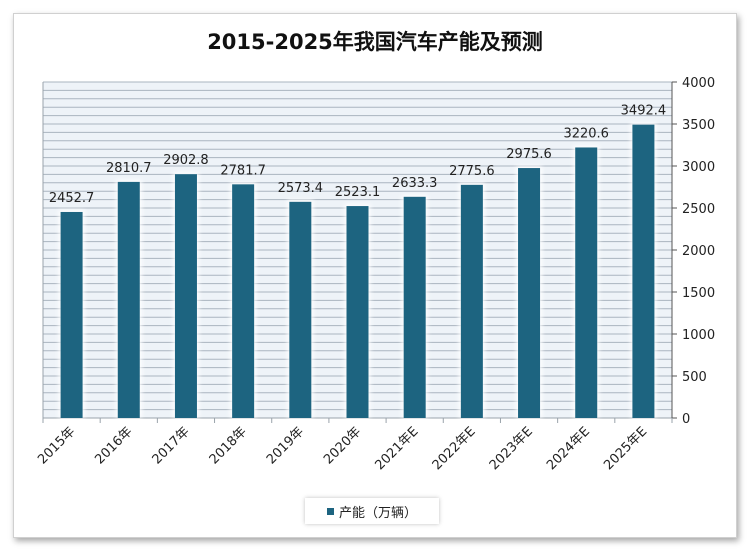 The width and height of the screenshot is (750, 555). I want to click on y-tick-label: 1500, so click(698, 293).